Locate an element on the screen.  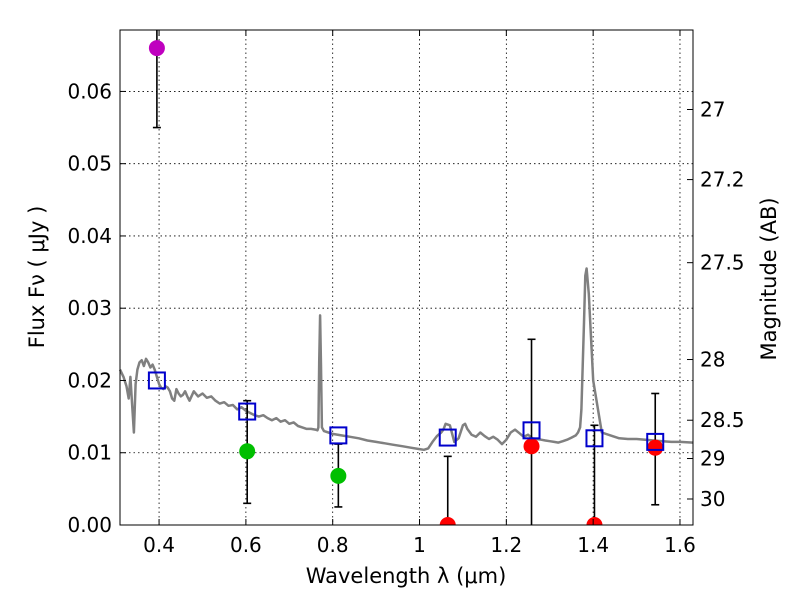
y-tick-label: 0.00 is located at coordinates (89, 525).